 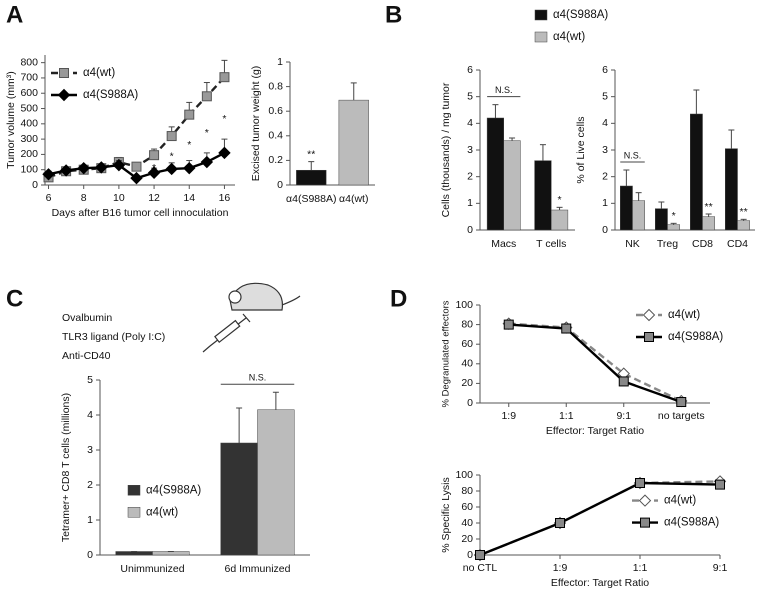 I want to click on x-tick-label: 6d Immunized, so click(x=258, y=569).